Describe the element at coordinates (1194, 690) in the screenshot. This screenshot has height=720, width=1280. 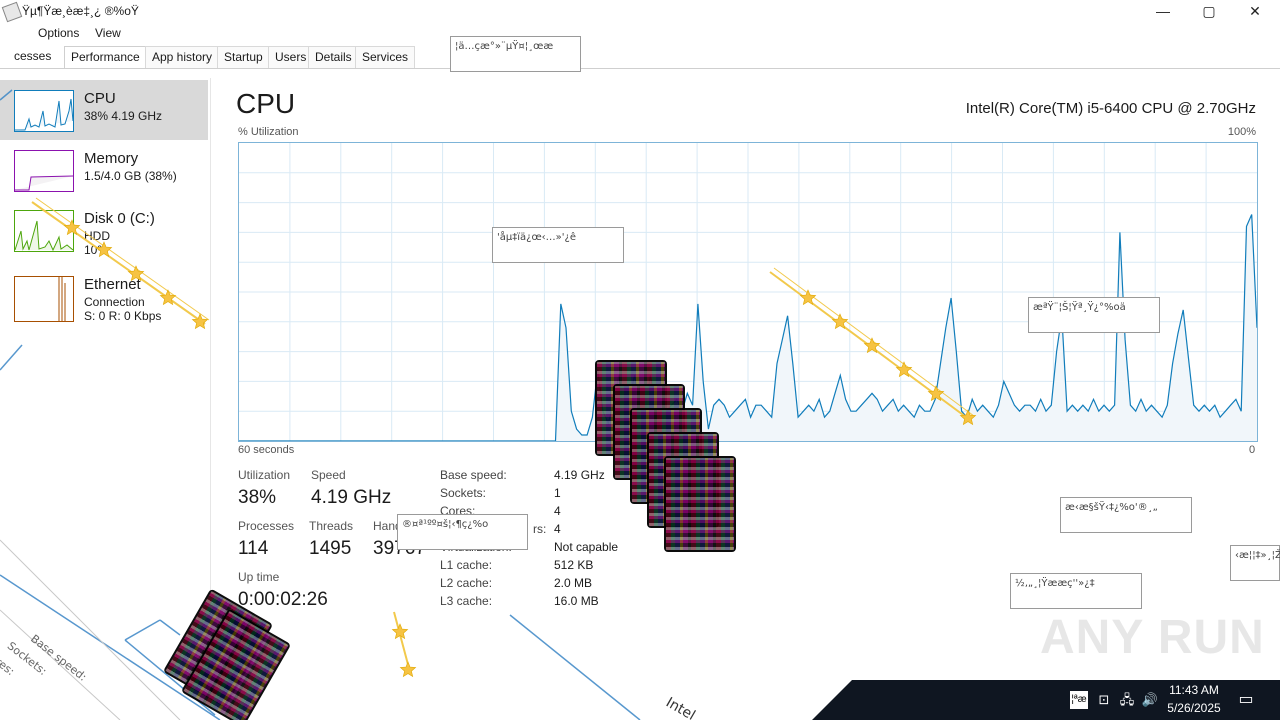
I see `taskbar-clock-time: 11:43 AM` at that location.